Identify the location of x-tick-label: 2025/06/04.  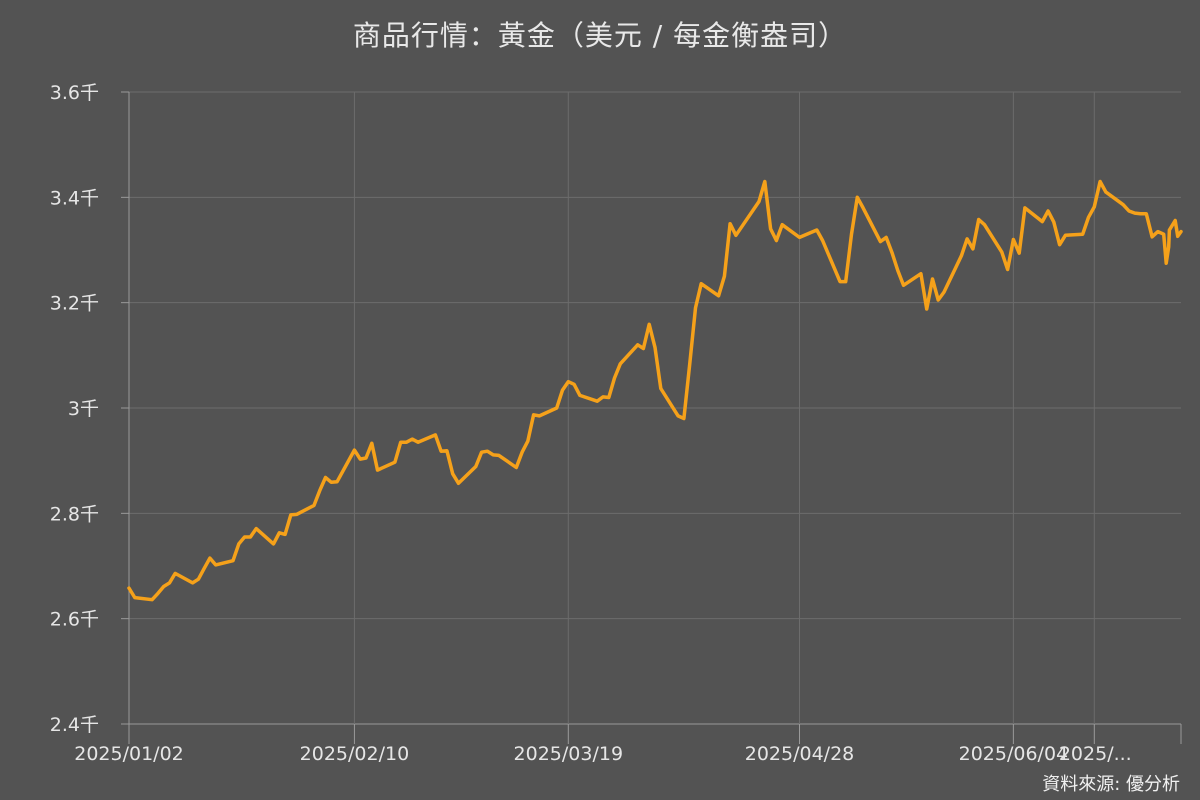
(1014, 754).